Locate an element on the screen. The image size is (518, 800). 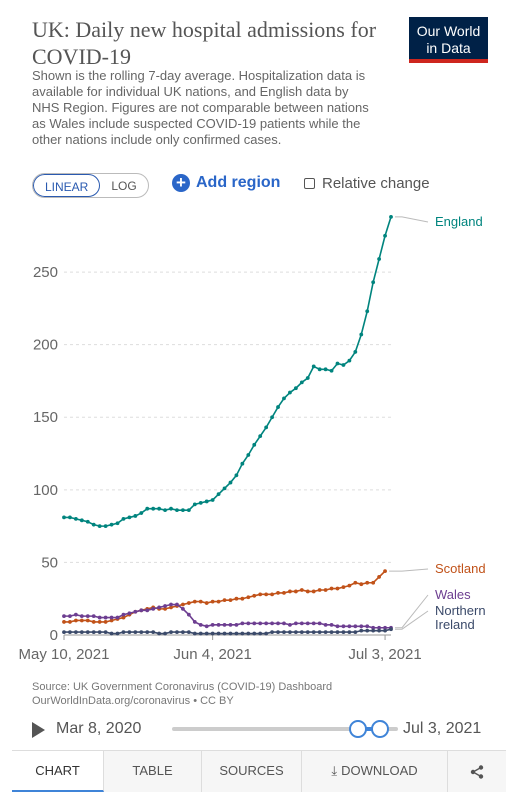
timeline-end-handle is located at coordinates (380, 729).